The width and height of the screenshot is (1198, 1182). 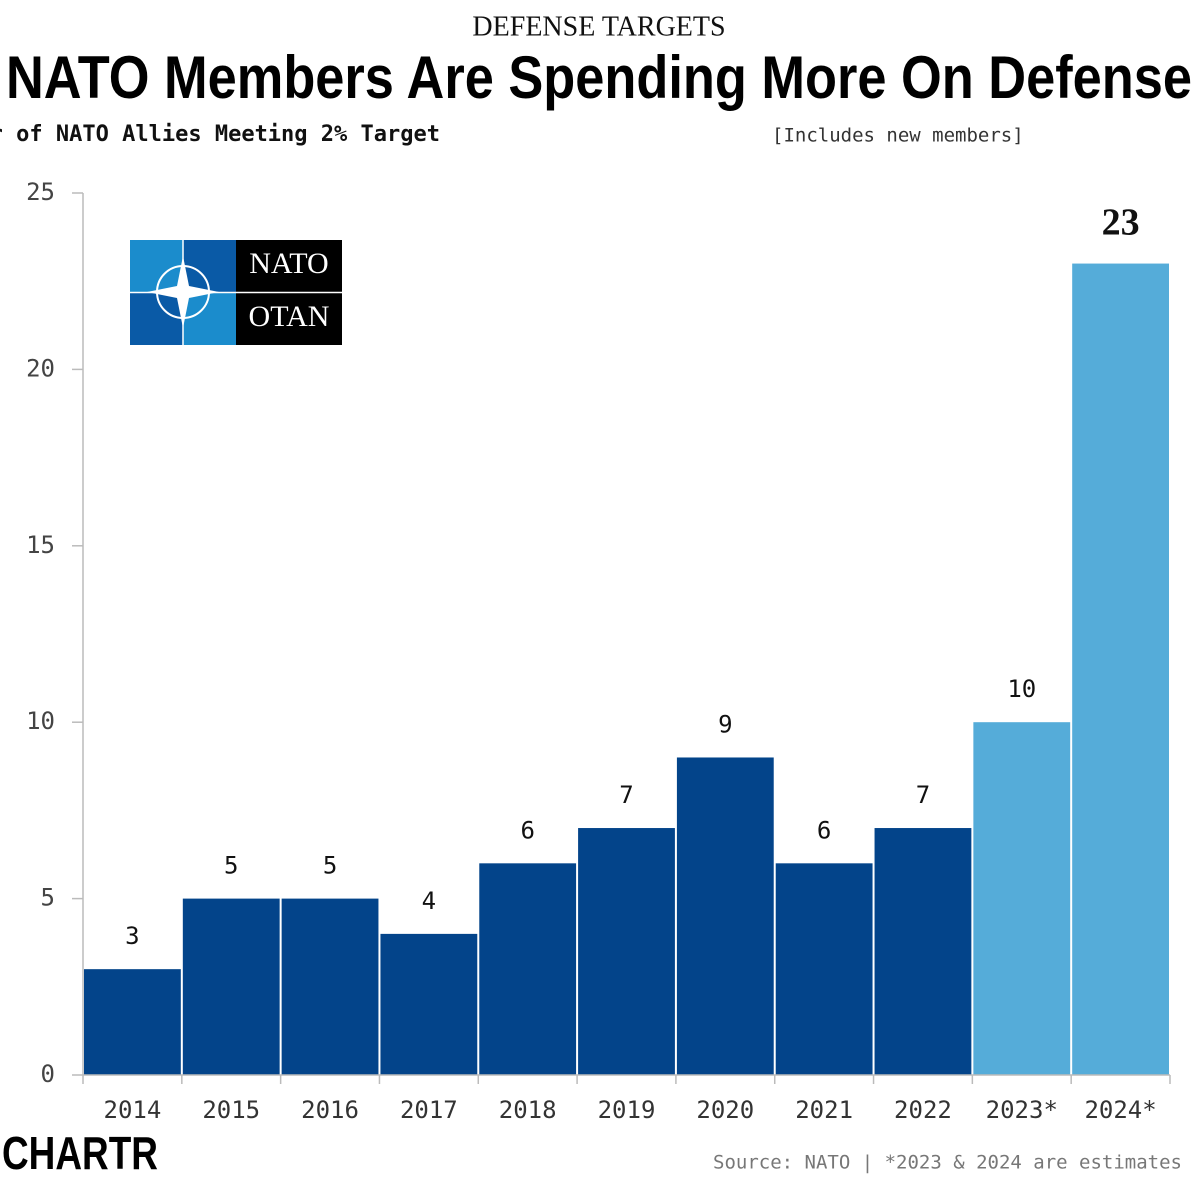 I want to click on logo-text: NATO, so click(x=288, y=263).